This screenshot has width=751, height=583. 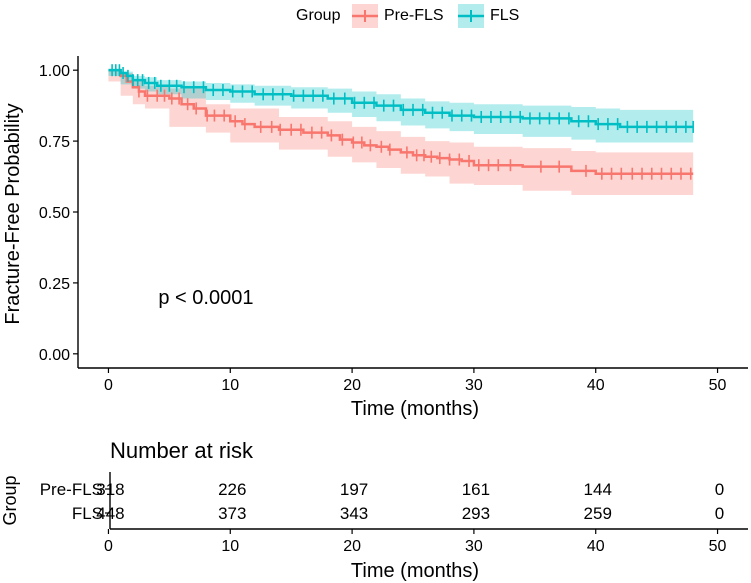 I want to click on risk-row-label-fls: FLS, so click(x=87, y=513).